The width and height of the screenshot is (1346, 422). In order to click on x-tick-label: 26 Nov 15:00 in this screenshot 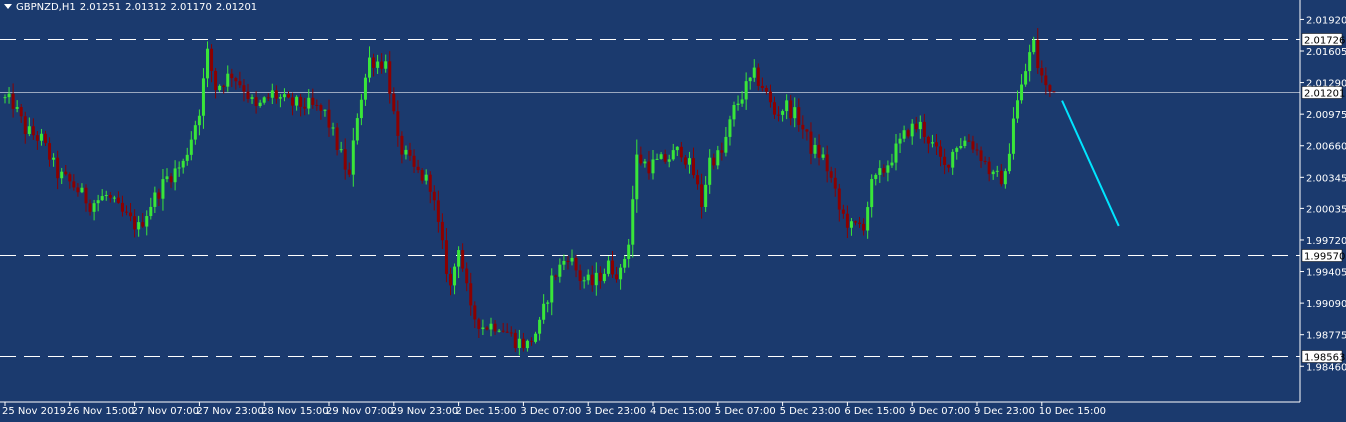, I will do `click(100, 411)`.